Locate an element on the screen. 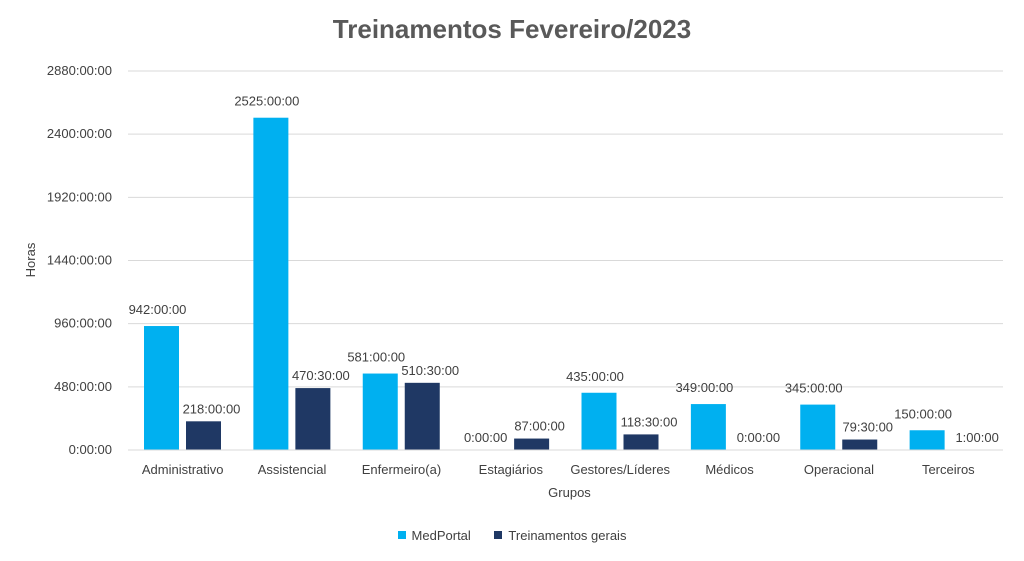  data-label: 581:00:00 is located at coordinates (376, 357).